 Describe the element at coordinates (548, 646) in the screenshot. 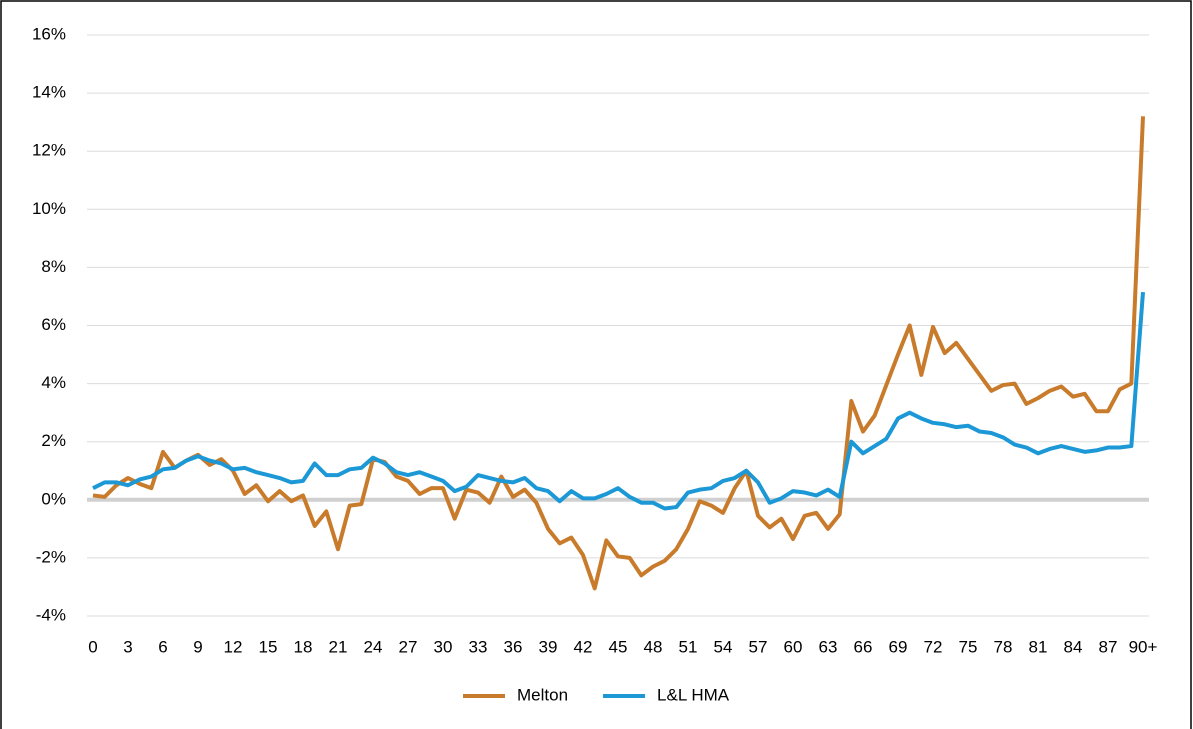

I see `x-tick-label: 39` at that location.